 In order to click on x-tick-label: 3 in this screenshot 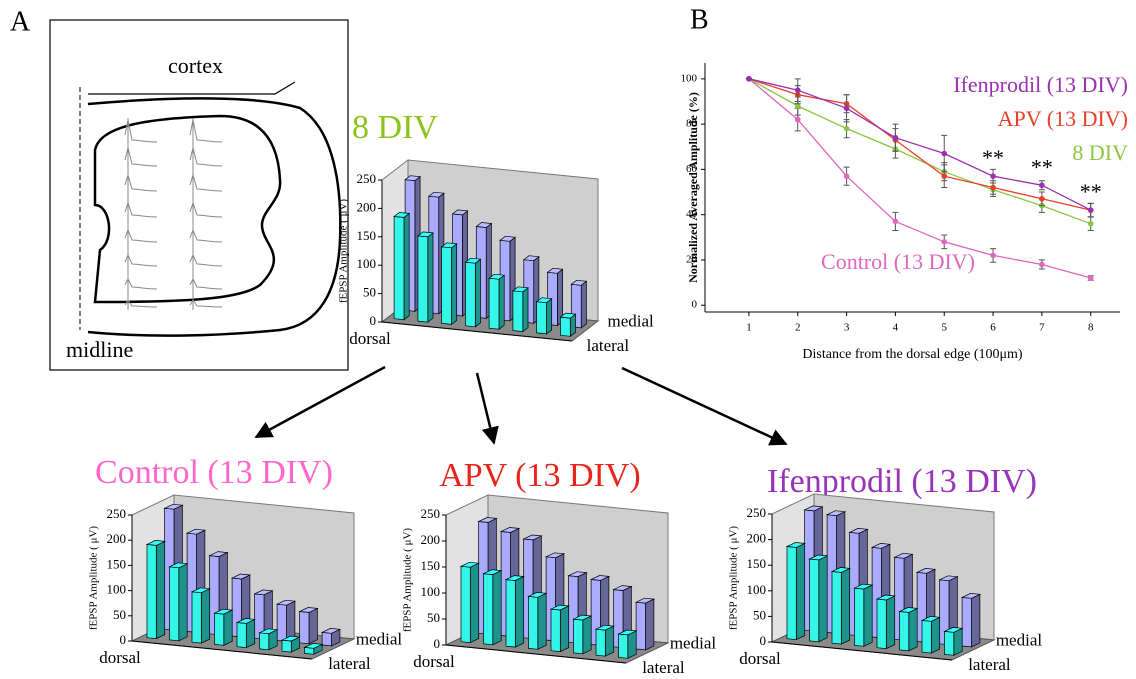, I will do `click(847, 328)`.